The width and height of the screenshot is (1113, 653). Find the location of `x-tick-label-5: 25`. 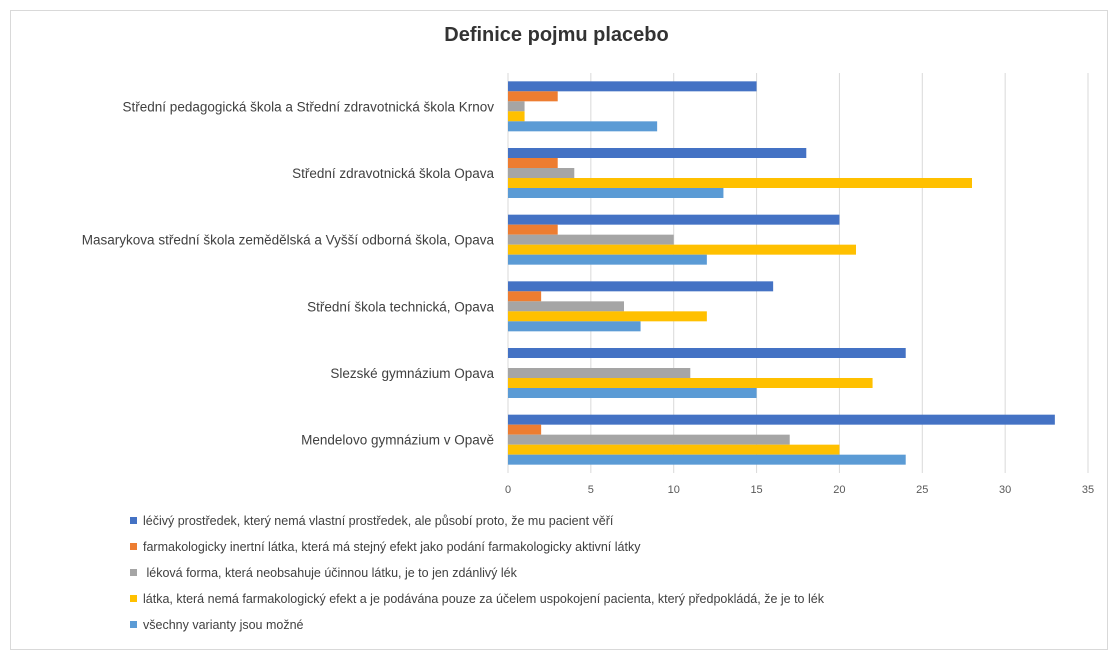

x-tick-label-5: 25 is located at coordinates (922, 490).